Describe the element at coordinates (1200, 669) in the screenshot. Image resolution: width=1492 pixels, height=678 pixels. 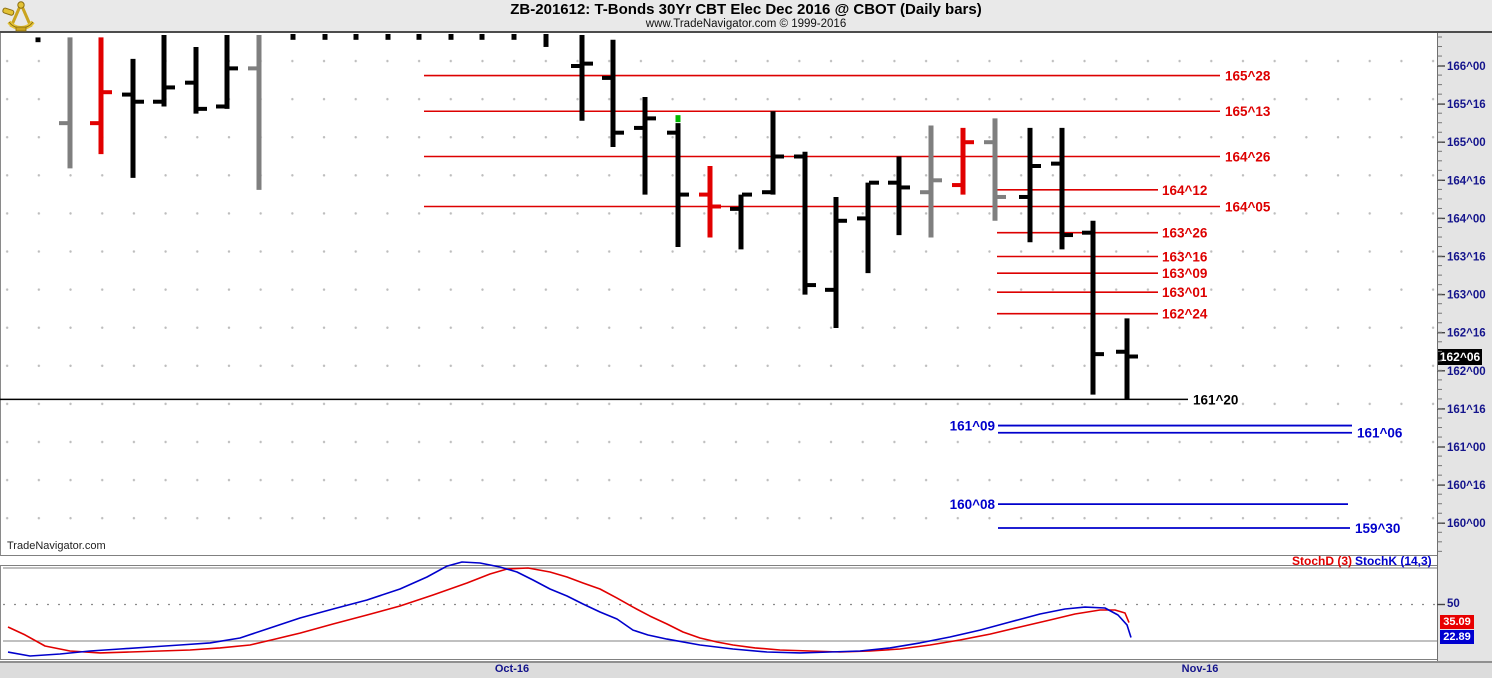
I see `date-axis-label: Nov-16` at that location.